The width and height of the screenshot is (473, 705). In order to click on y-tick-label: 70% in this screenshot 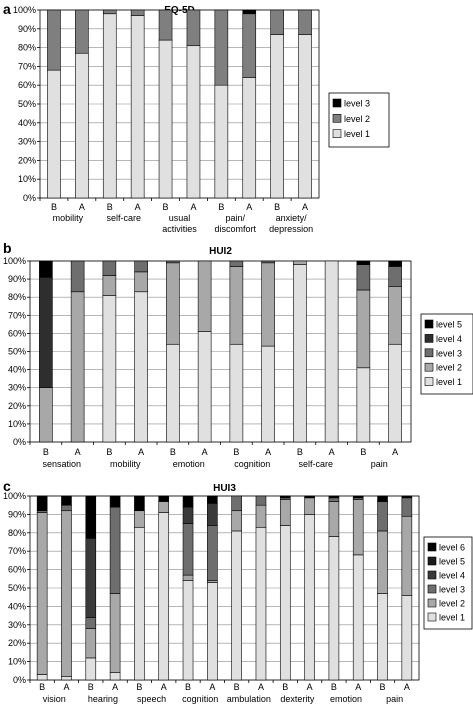, I will do `click(17, 315)`.